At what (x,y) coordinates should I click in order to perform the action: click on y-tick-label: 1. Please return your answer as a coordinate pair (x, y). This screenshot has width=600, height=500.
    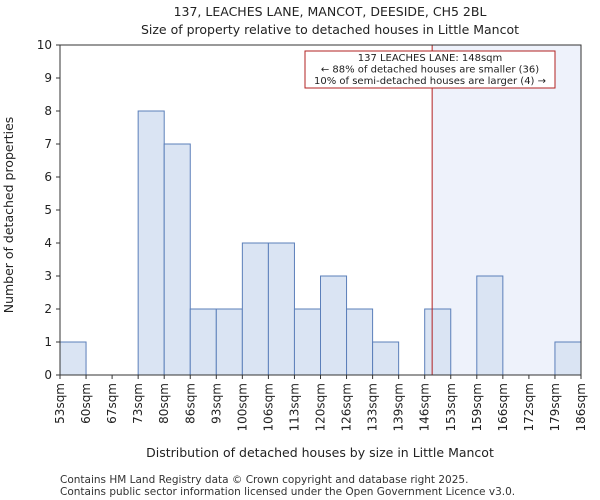
    Looking at the image, I should click on (48, 342).